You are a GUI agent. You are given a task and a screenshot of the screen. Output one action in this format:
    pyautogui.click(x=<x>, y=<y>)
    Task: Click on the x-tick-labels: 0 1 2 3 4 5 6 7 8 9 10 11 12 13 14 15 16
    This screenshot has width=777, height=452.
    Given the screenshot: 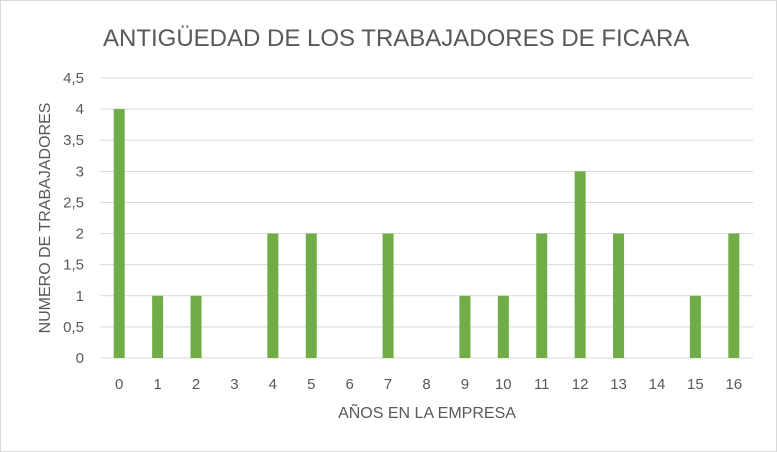 What is the action you would take?
    pyautogui.click(x=428, y=384)
    